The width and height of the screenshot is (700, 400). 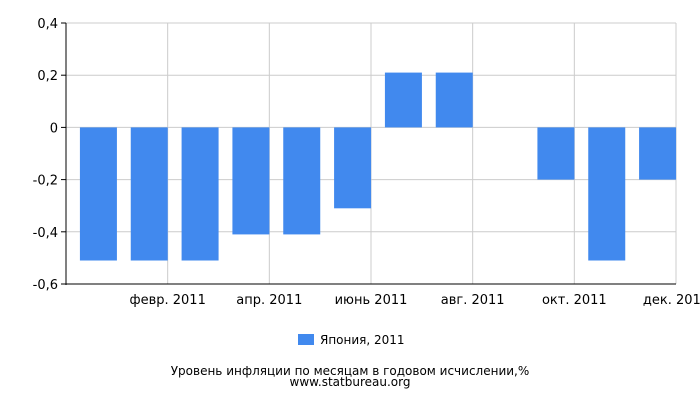 I want to click on legend-label: Япония, 2011, so click(x=362, y=340).